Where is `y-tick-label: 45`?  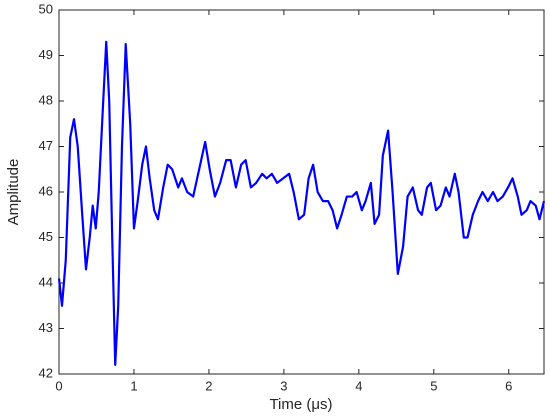
y-tick-label: 45 is located at coordinates (46, 236).